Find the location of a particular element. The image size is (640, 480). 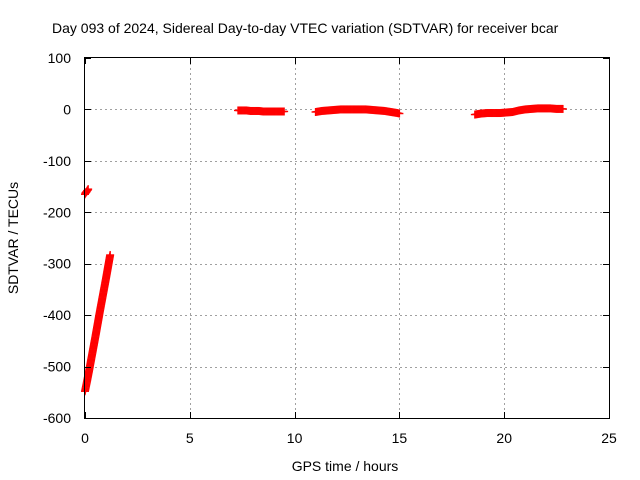

x-tick-label: 5 is located at coordinates (190, 438).